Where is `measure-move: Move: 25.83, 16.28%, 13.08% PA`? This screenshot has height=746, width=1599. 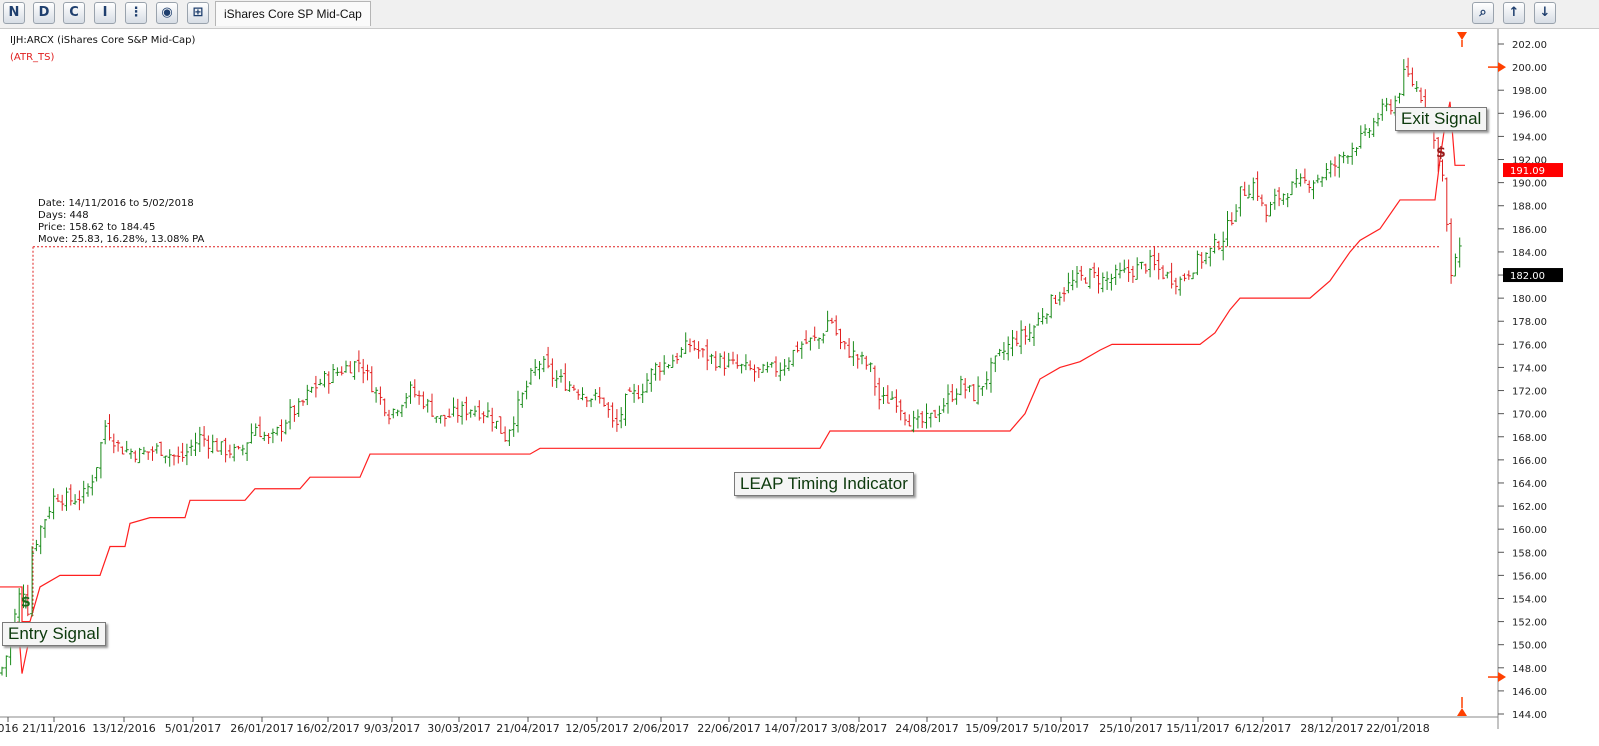 measure-move: Move: 25.83, 16.28%, 13.08% PA is located at coordinates (121, 239).